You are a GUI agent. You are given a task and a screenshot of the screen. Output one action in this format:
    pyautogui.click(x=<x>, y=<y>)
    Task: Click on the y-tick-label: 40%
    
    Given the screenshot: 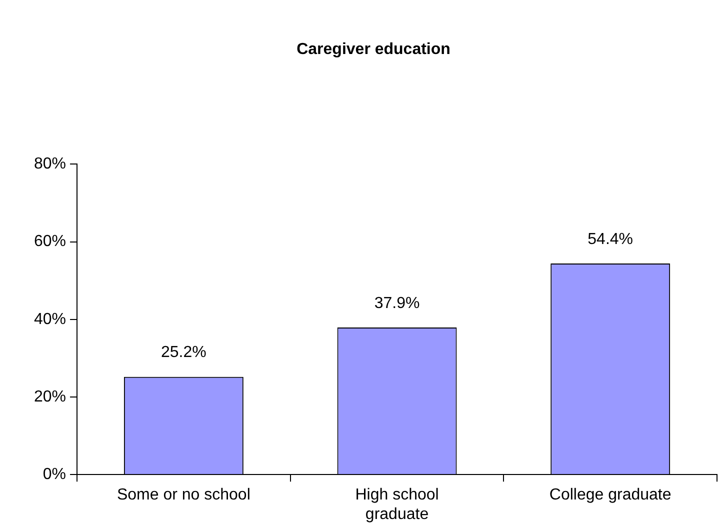 What is the action you would take?
    pyautogui.click(x=50, y=319)
    